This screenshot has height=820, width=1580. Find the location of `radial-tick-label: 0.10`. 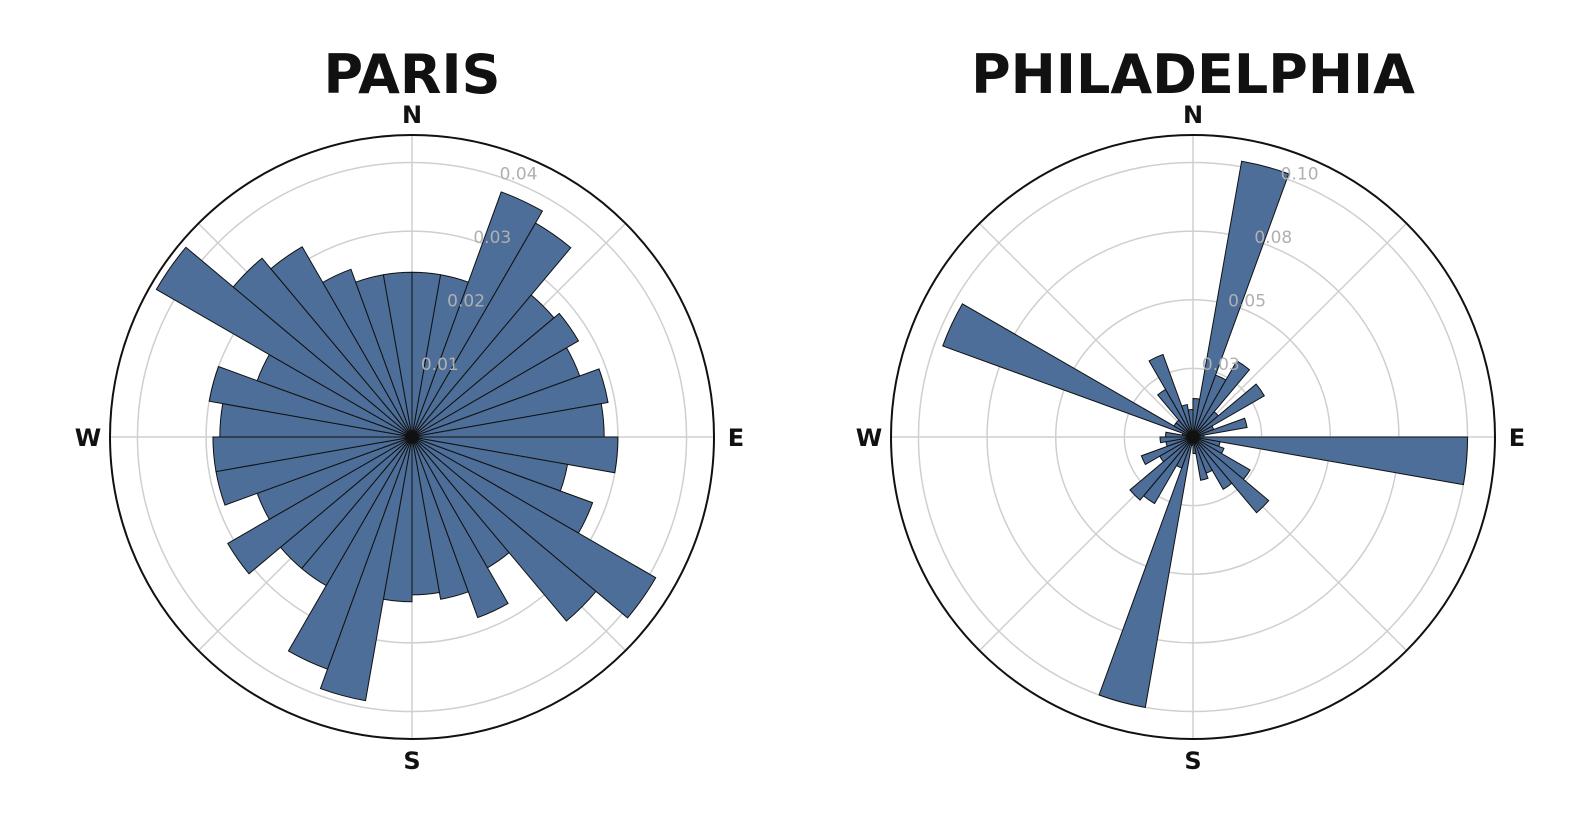

radial-tick-label: 0.10 is located at coordinates (1300, 175).